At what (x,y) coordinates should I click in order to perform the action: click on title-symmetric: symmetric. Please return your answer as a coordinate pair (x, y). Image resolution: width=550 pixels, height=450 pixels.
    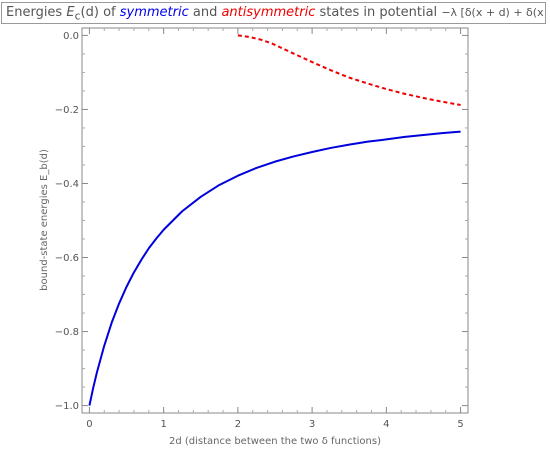
    Looking at the image, I should click on (154, 12).